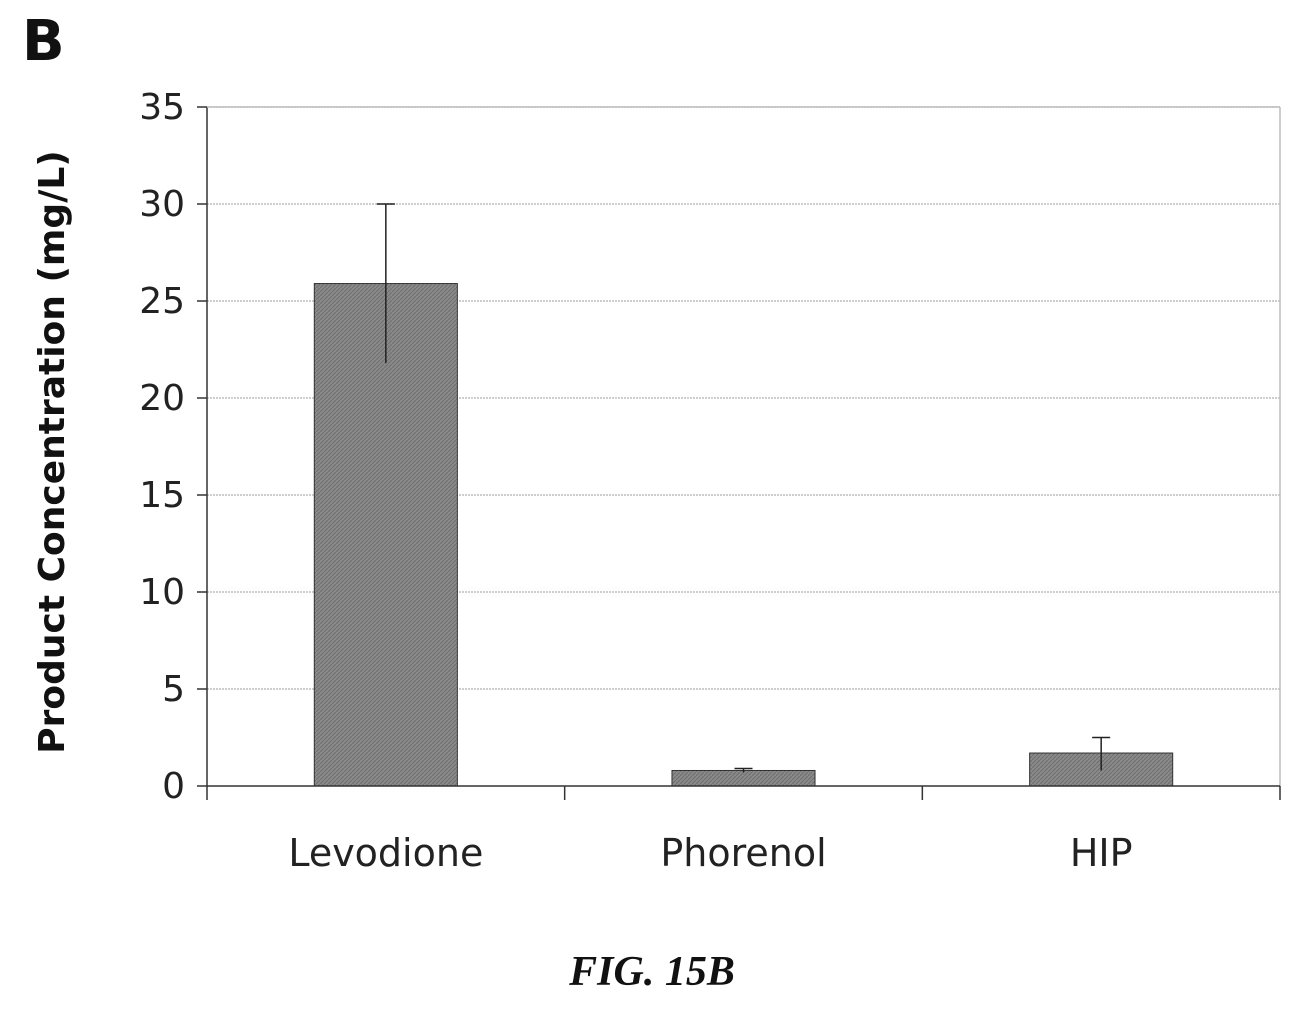 This screenshot has width=1304, height=1009. Describe the element at coordinates (52, 452) in the screenshot. I see `y-axis-title: Product Concentration (mg/L)` at that location.